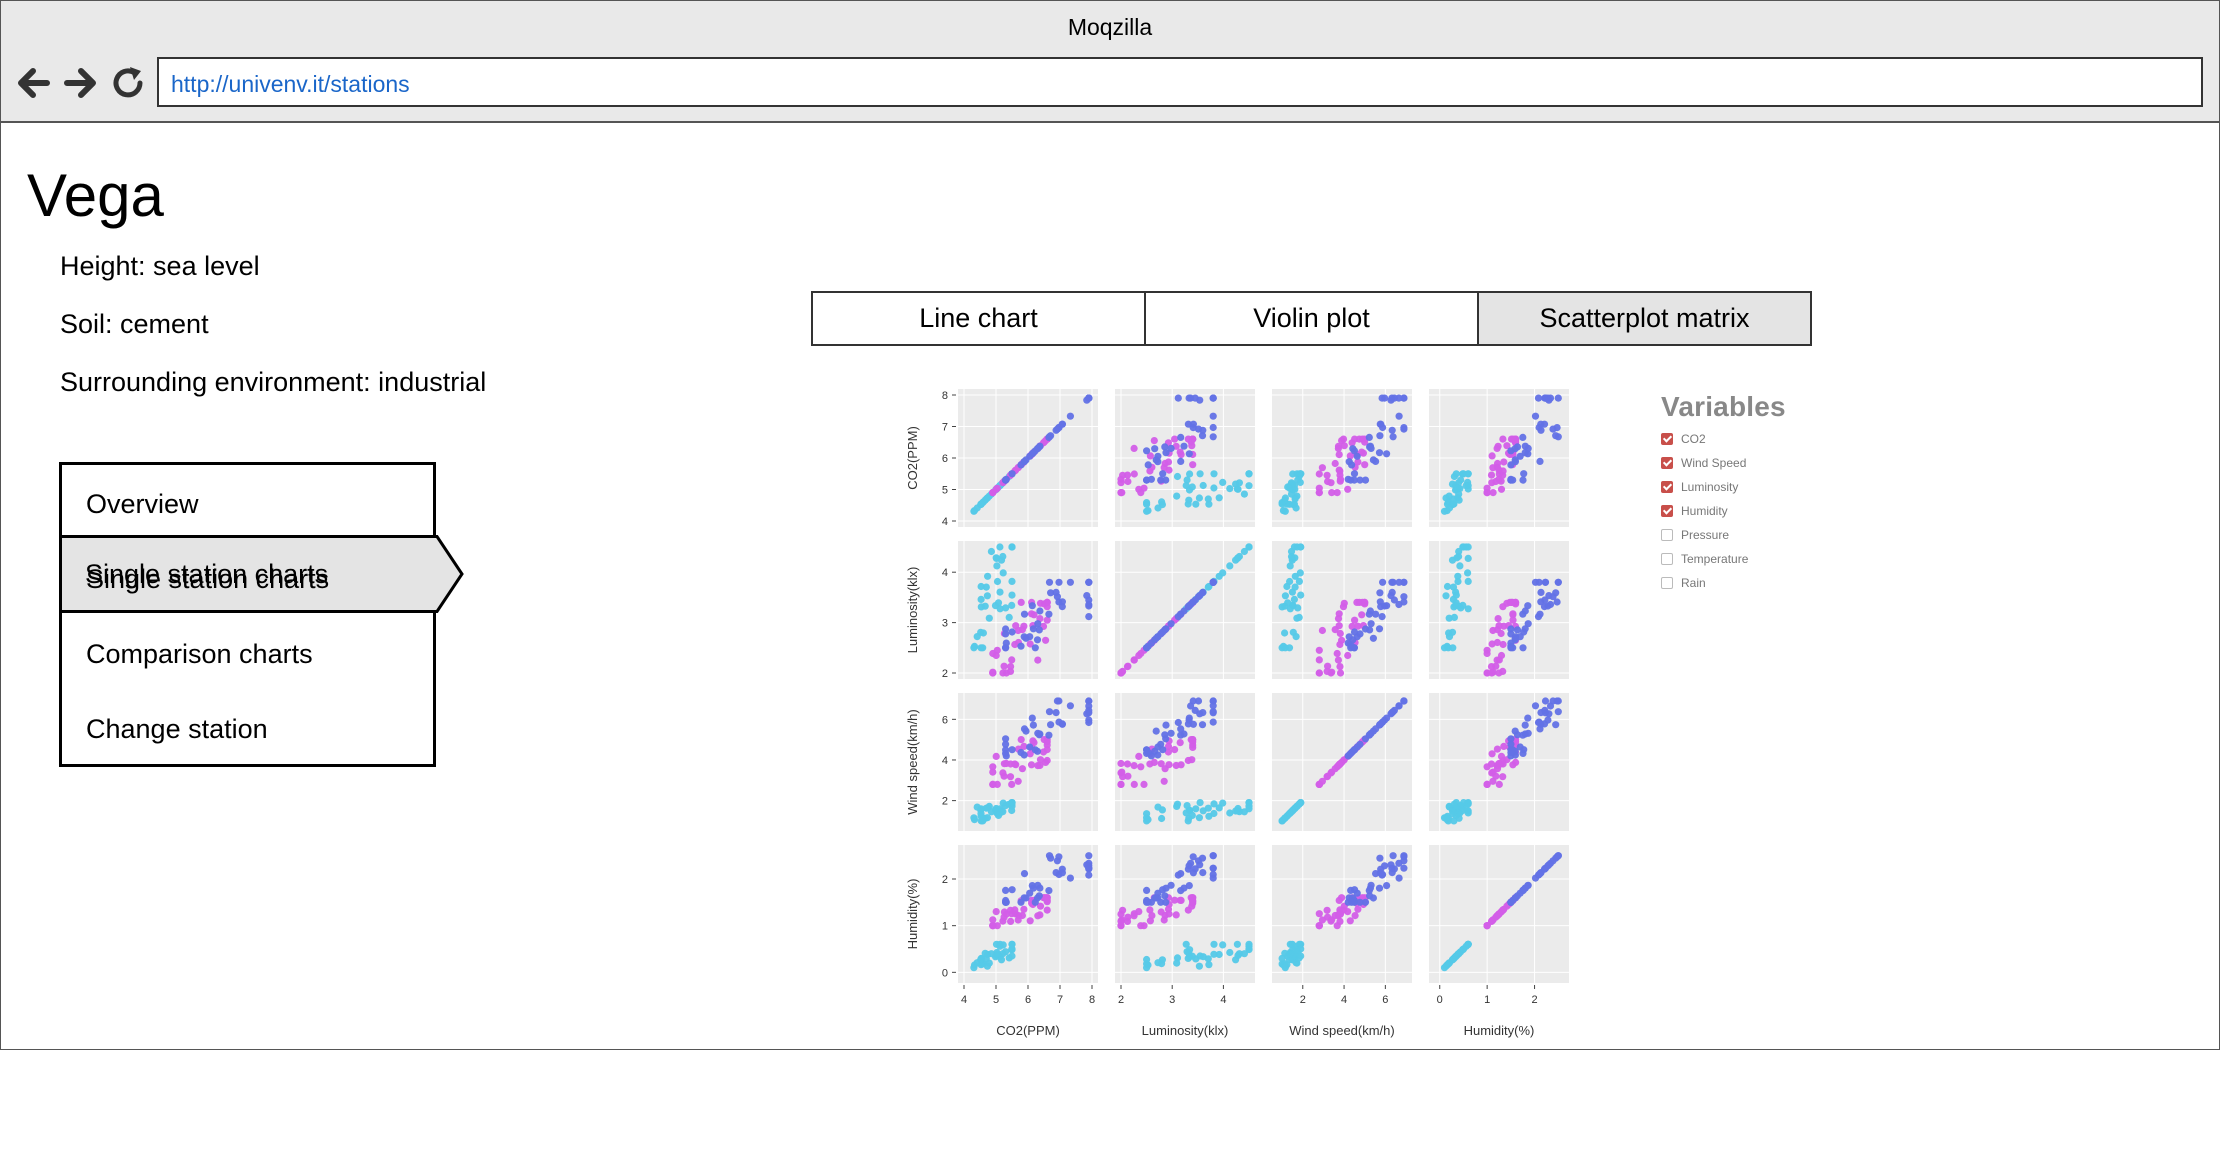 The width and height of the screenshot is (2220, 1163). What do you see at coordinates (247, 652) in the screenshot?
I see `menu-item-comparison-charts: Comparison charts` at bounding box center [247, 652].